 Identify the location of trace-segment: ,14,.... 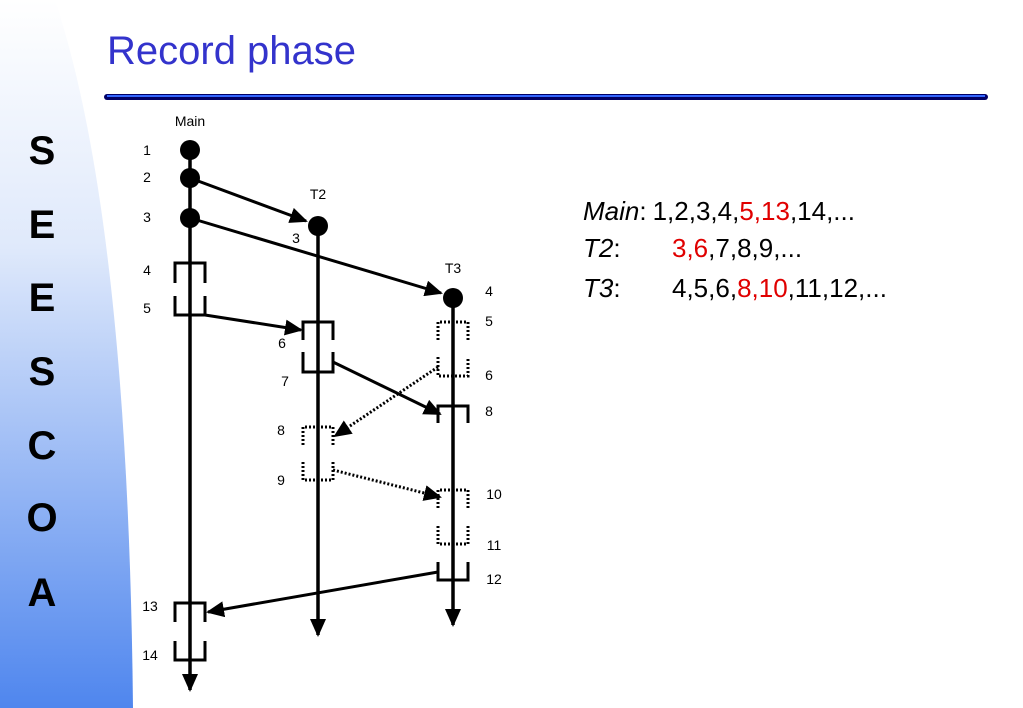
(822, 211).